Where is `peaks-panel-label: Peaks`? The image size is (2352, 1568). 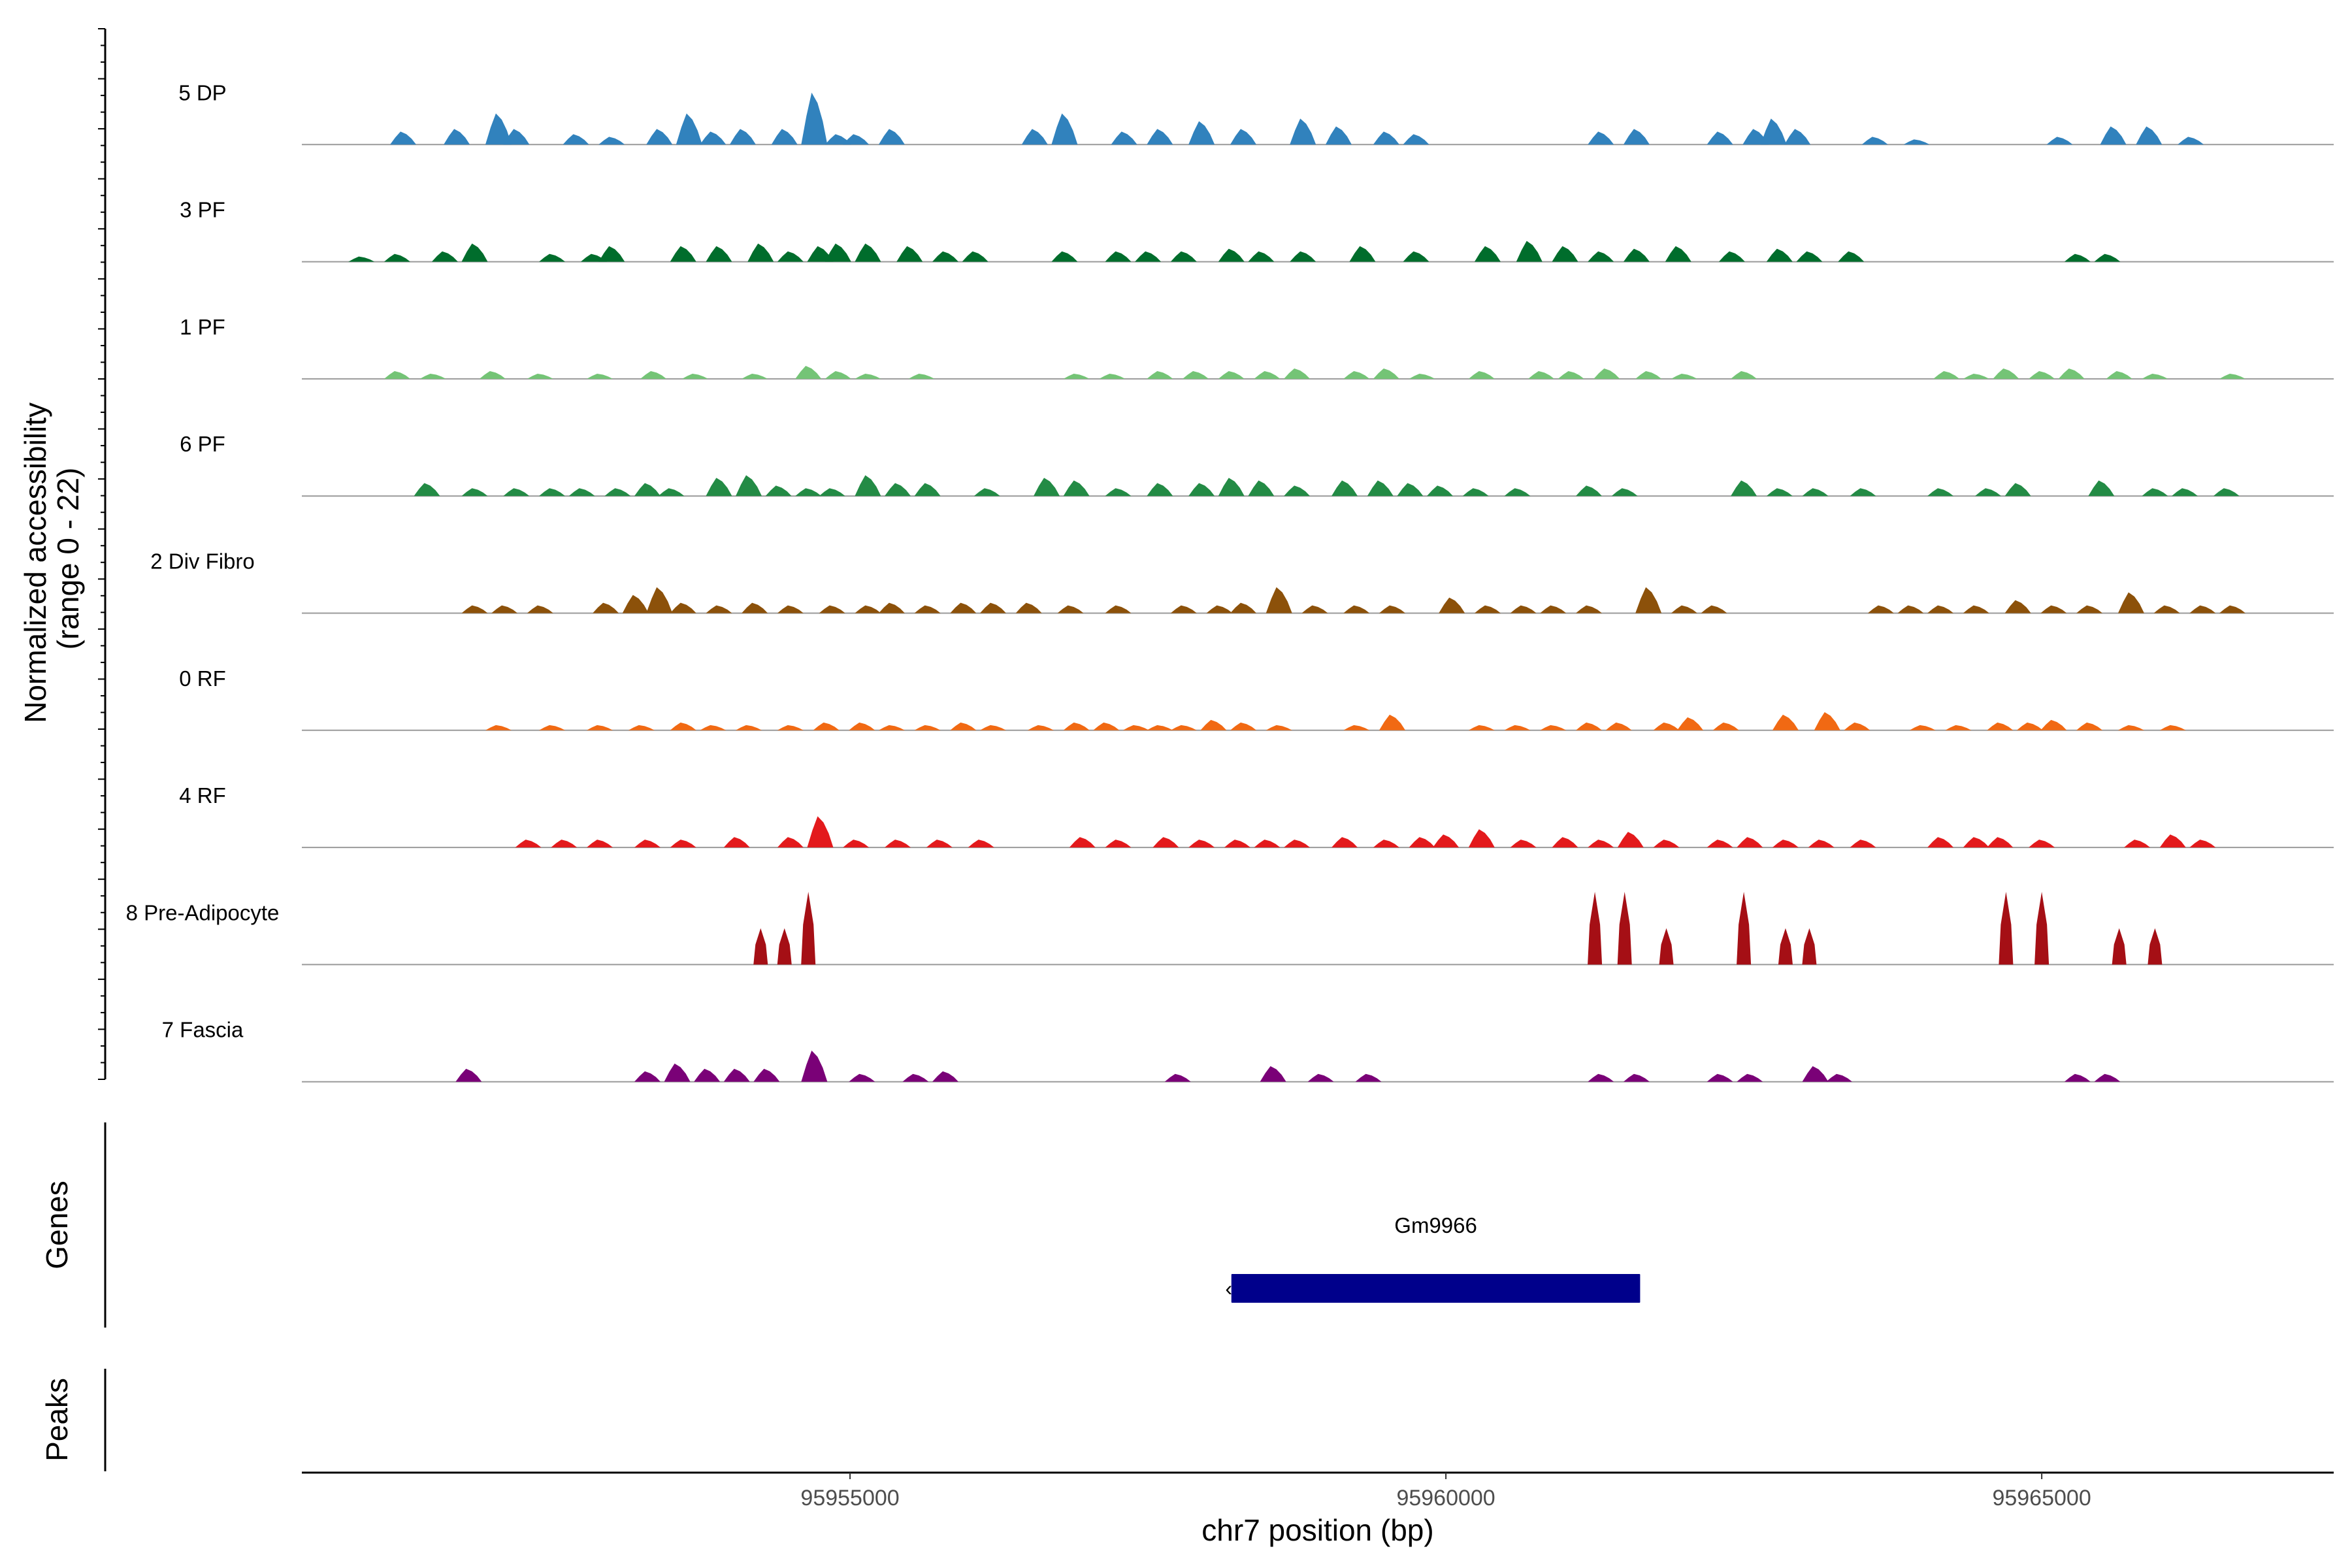 peaks-panel-label: Peaks is located at coordinates (57, 1420).